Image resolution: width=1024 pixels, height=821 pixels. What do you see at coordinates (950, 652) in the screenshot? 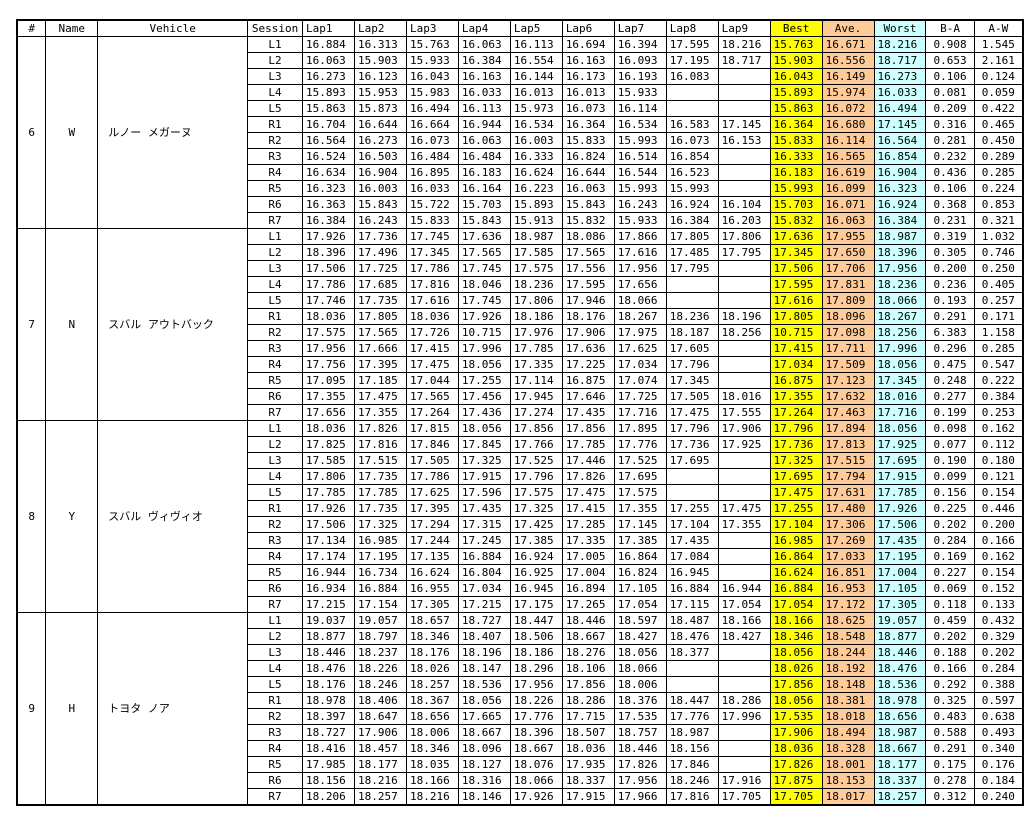
I see `best-minus-ave-cell: 0.188` at bounding box center [950, 652].